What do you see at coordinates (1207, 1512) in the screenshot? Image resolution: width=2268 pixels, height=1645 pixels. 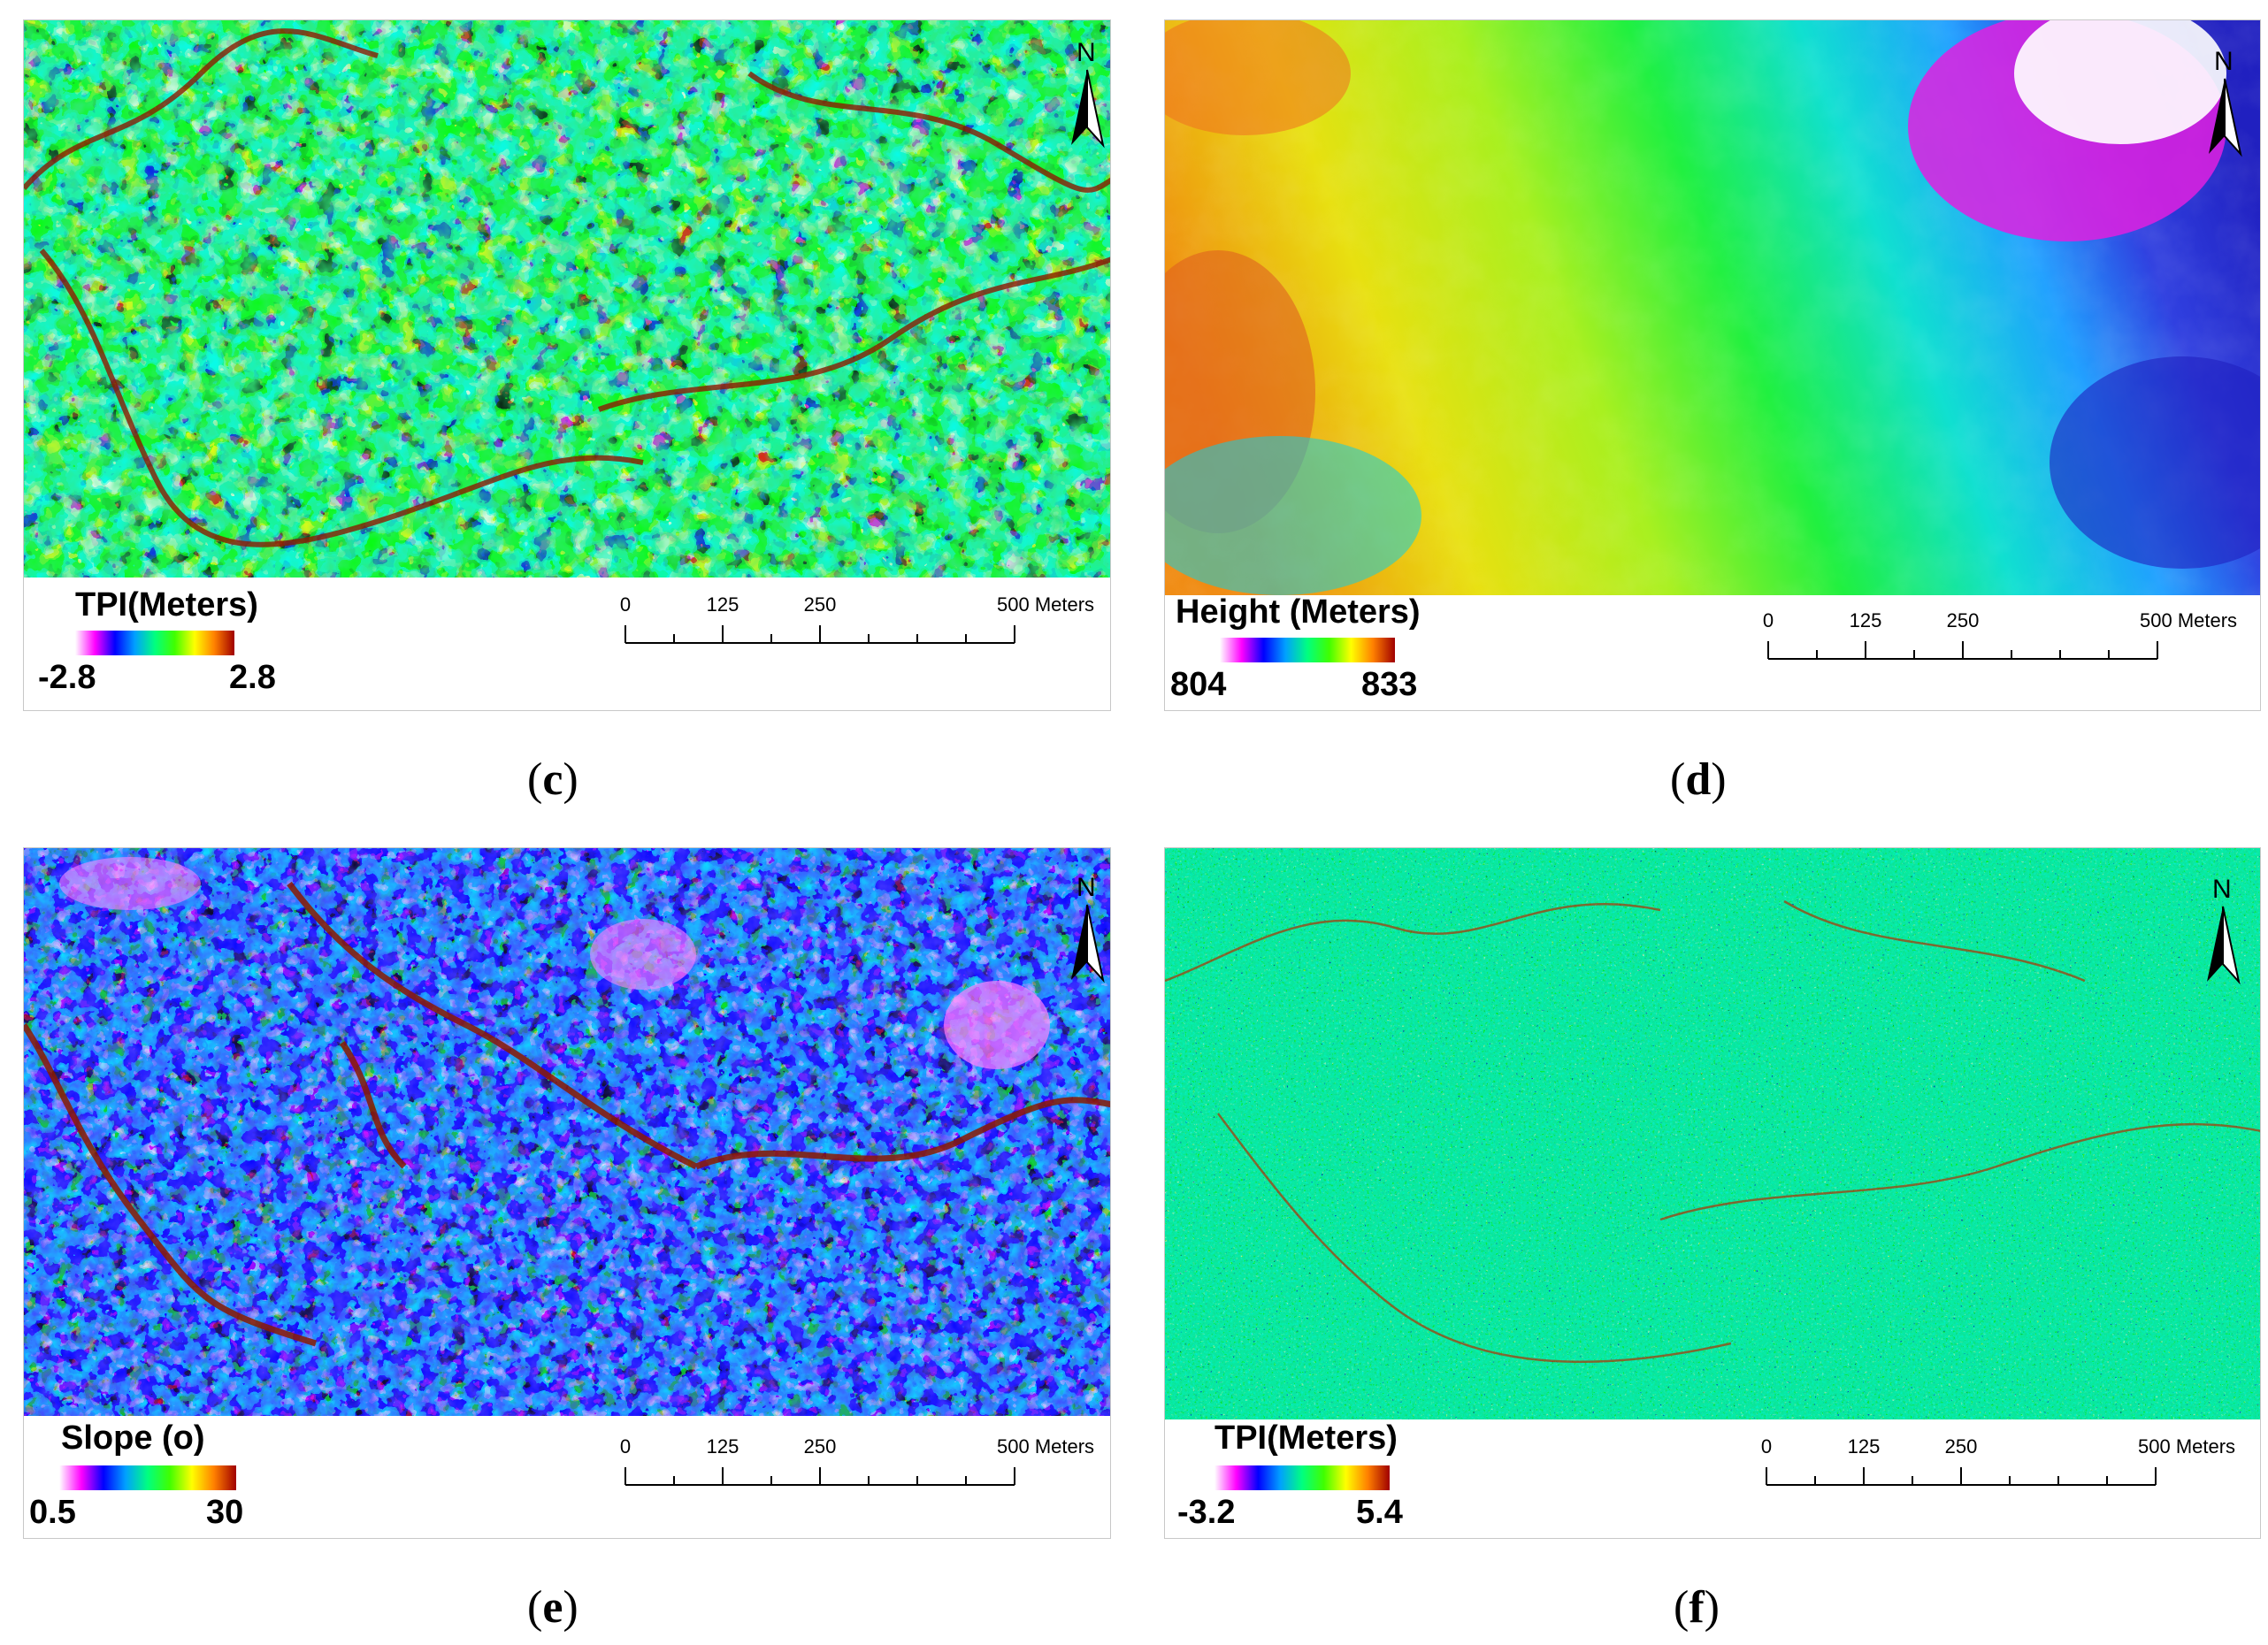 I see `legend-min: -3.2` at bounding box center [1207, 1512].